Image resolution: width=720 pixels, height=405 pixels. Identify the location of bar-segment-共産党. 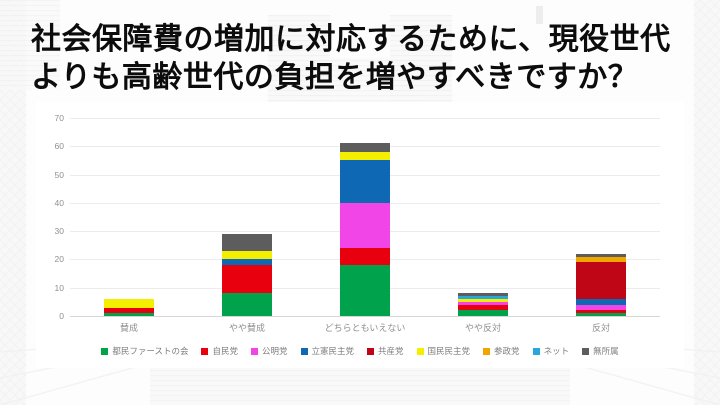
(601, 281).